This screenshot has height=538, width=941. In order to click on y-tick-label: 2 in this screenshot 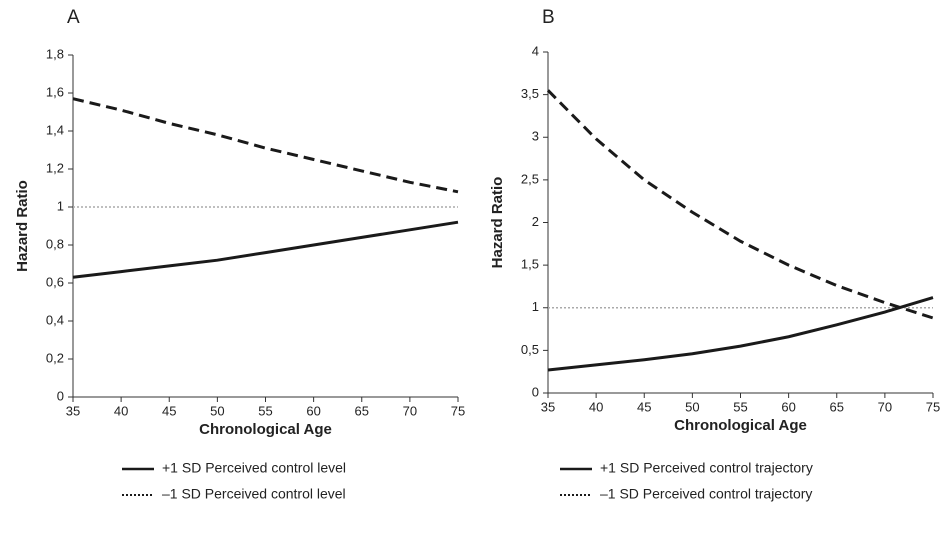, I will do `click(535, 221)`.